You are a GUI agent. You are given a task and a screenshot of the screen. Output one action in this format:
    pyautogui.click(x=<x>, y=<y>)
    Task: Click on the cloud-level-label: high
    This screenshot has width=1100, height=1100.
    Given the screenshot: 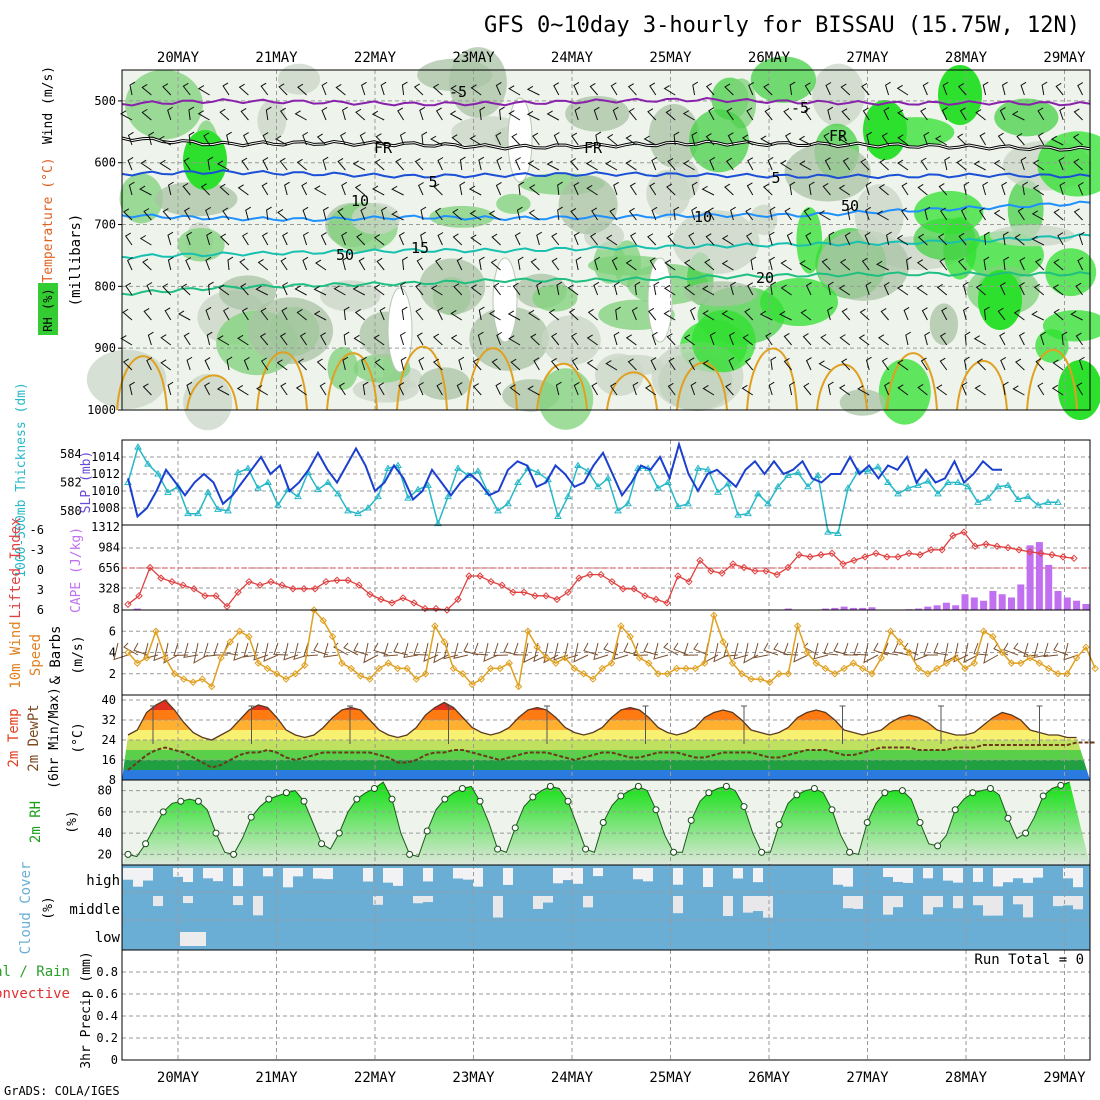 What is the action you would take?
    pyautogui.click(x=103, y=881)
    